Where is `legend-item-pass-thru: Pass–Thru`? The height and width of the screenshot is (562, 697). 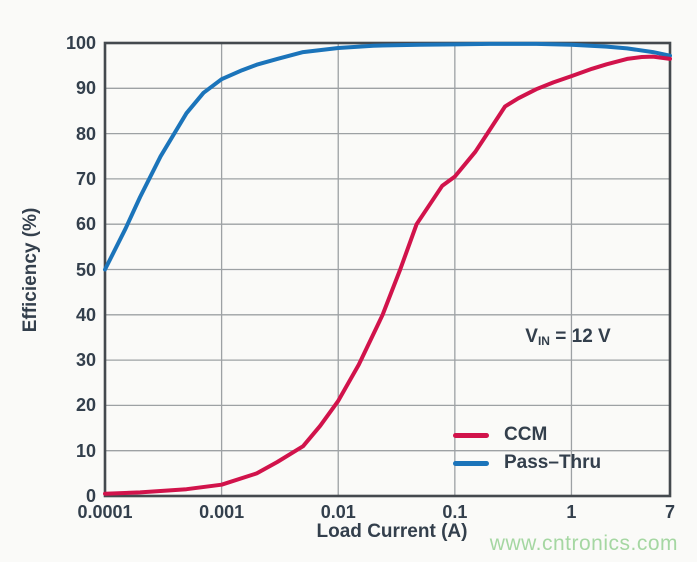 legend-item-pass-thru: Pass–Thru is located at coordinates (527, 463).